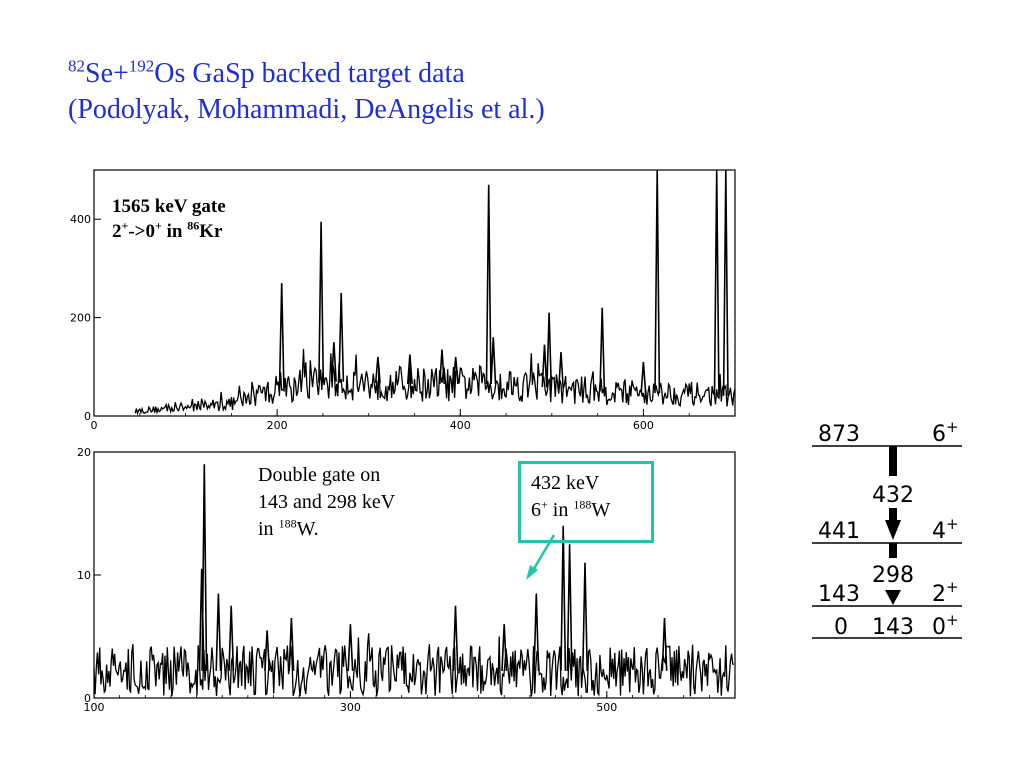  I want to click on peak-label-box: 432 keV 6+ in 188W, so click(586, 502).